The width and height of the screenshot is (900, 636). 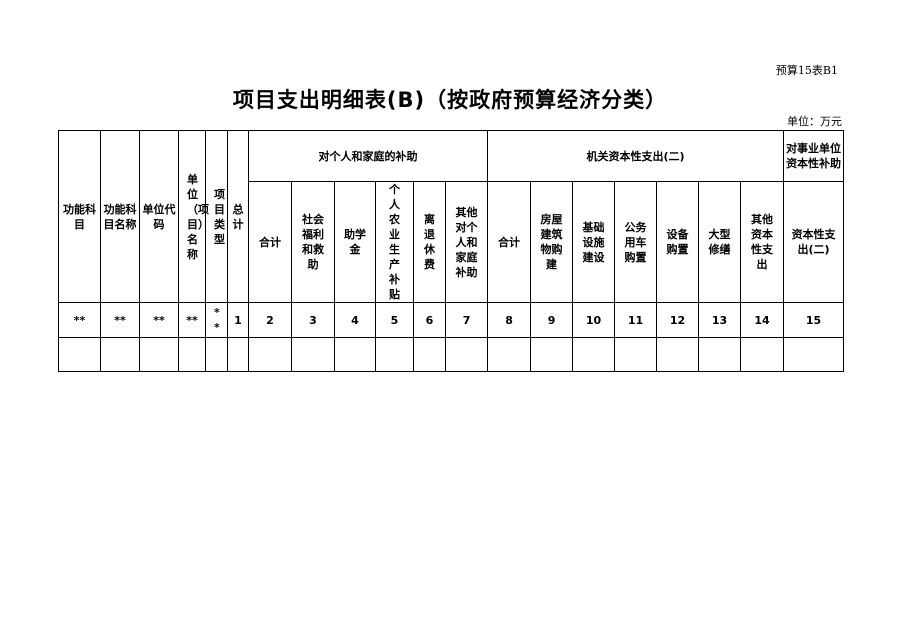 What do you see at coordinates (466, 242) in the screenshot?
I see `column-header: 其他对个人和家庭补助` at bounding box center [466, 242].